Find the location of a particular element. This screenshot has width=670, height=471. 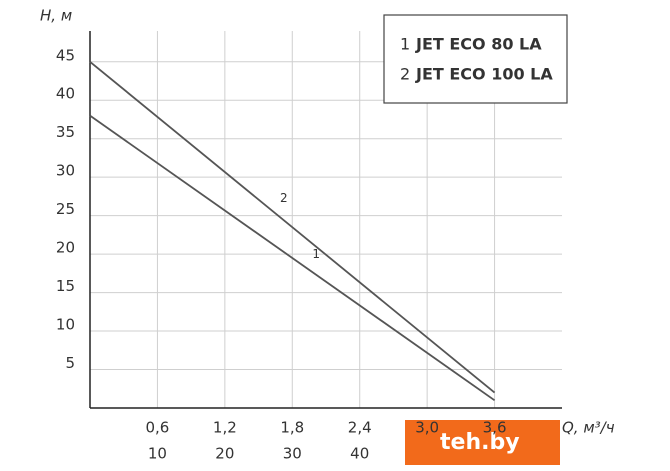

x-tick-label: 3,6 is located at coordinates (495, 428).